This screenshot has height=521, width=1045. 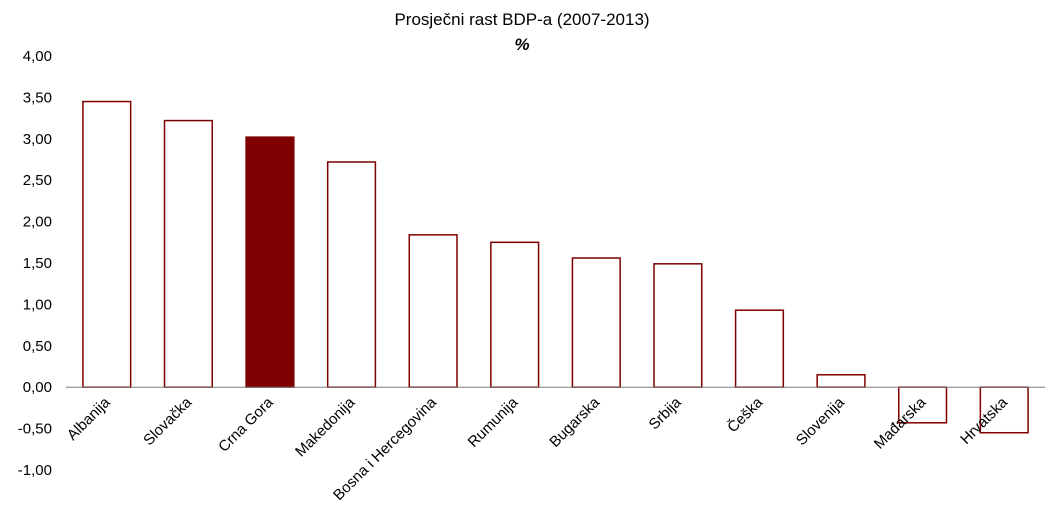 What do you see at coordinates (493, 422) in the screenshot?
I see `x-tick-label: Rumunija` at bounding box center [493, 422].